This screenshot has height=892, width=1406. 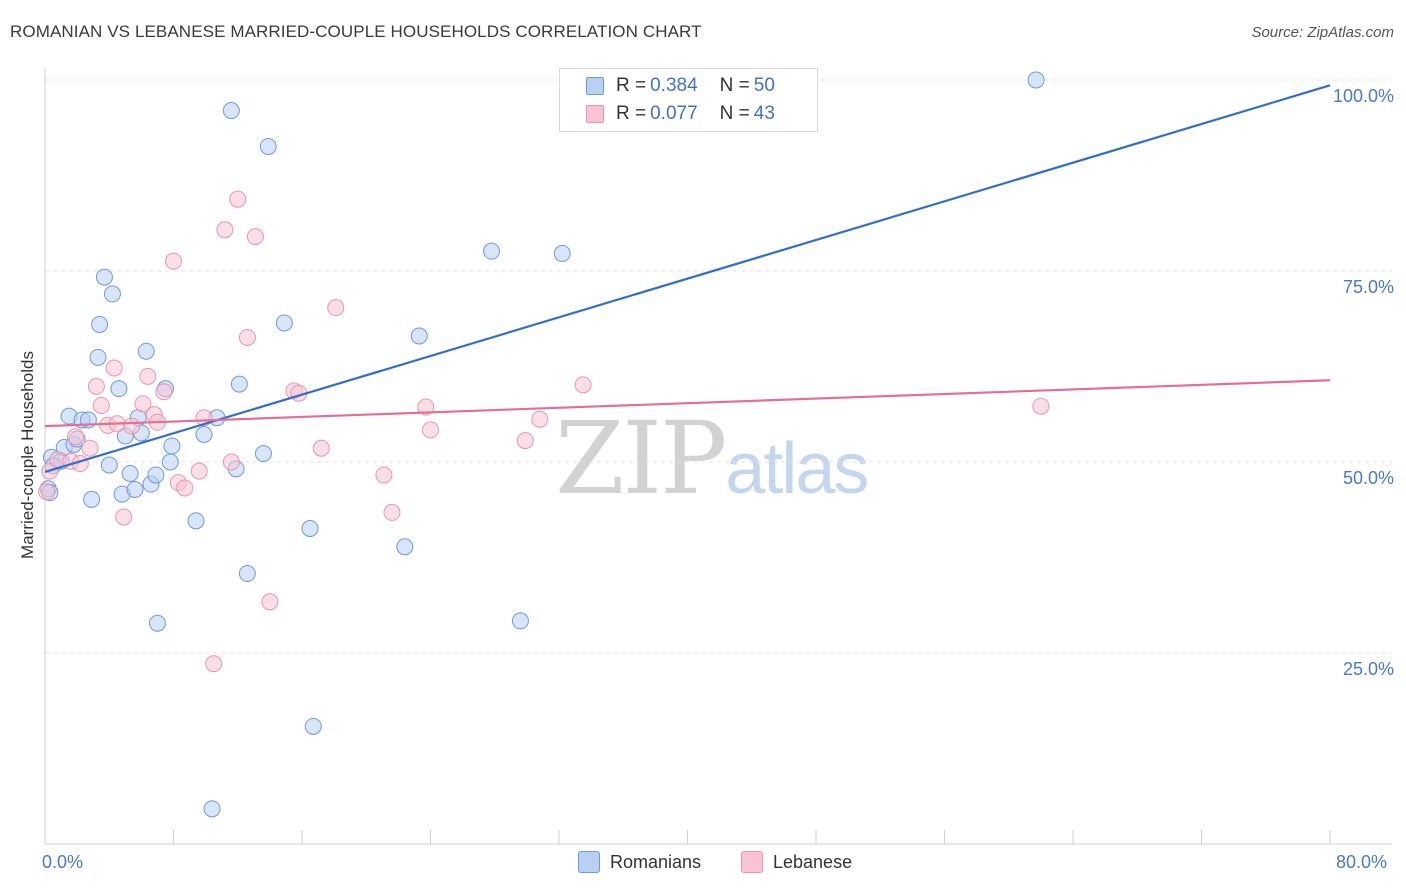 What do you see at coordinates (764, 85) in the screenshot?
I see `n-value: 50` at bounding box center [764, 85].